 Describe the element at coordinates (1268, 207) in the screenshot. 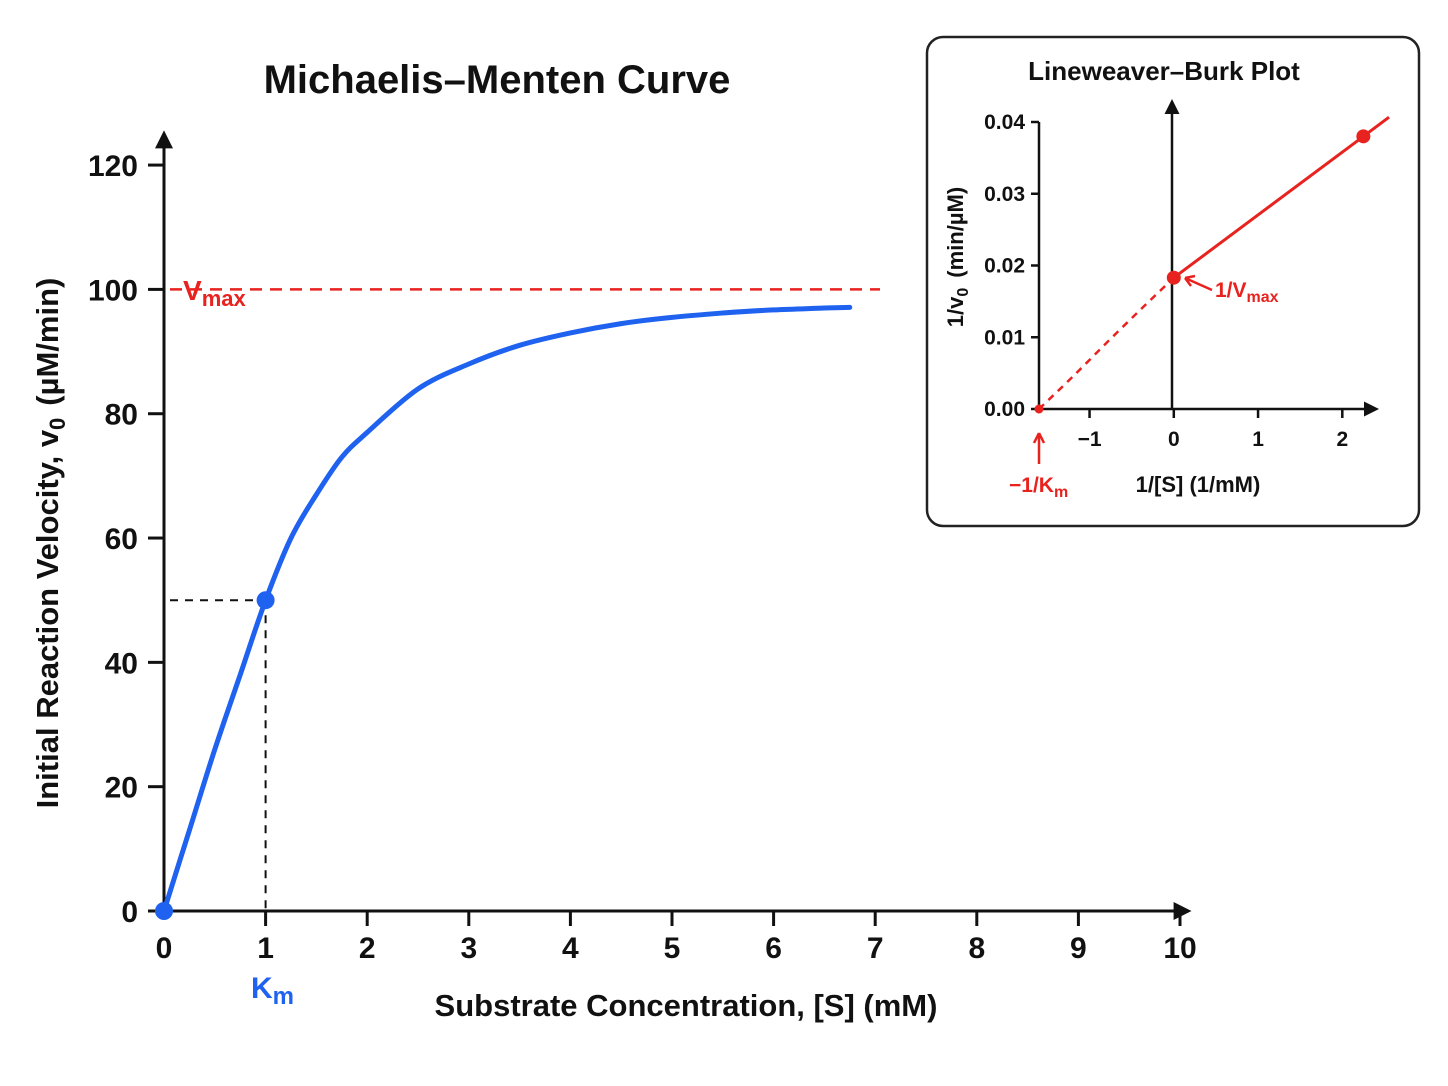

I see `lineweaver-burk-line` at that location.